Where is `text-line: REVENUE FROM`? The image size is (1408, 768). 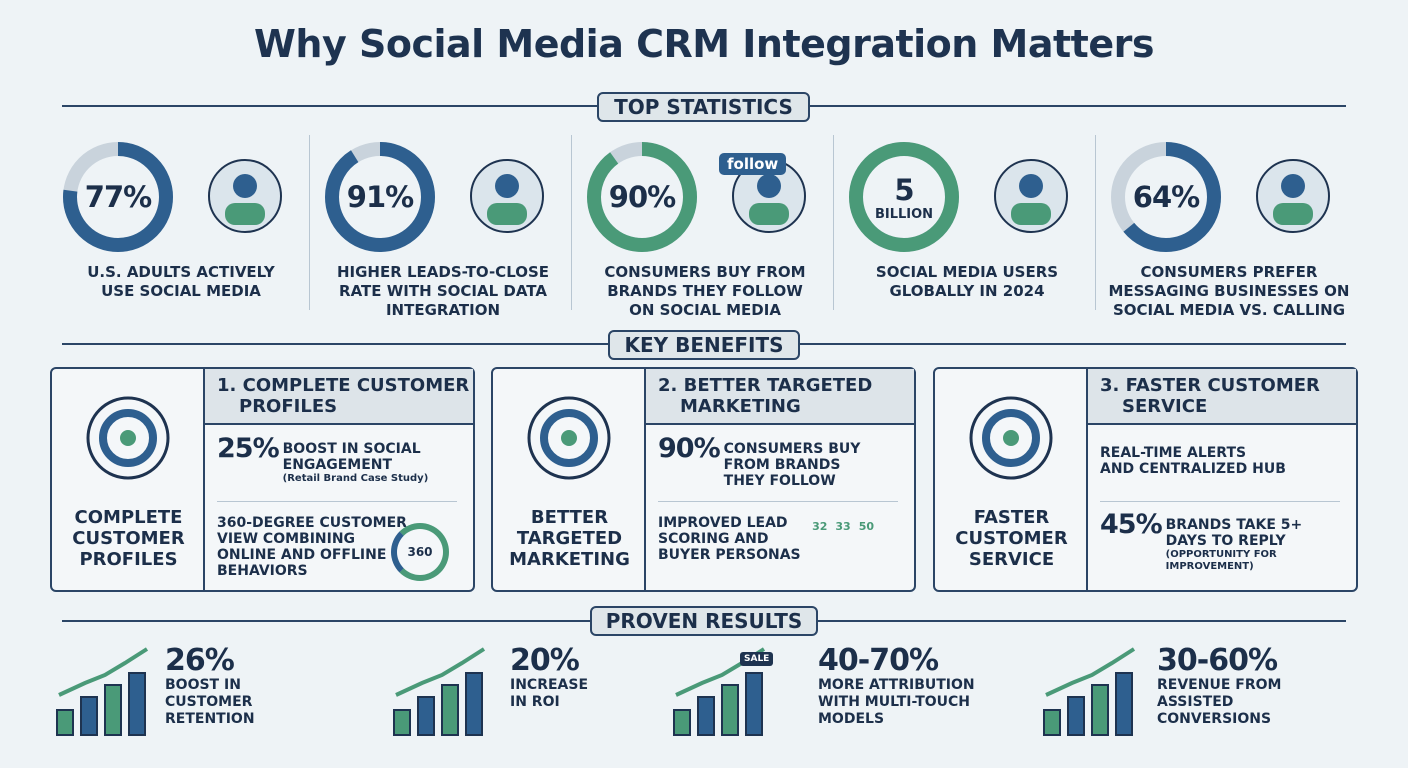 text-line: REVENUE FROM is located at coordinates (1219, 685).